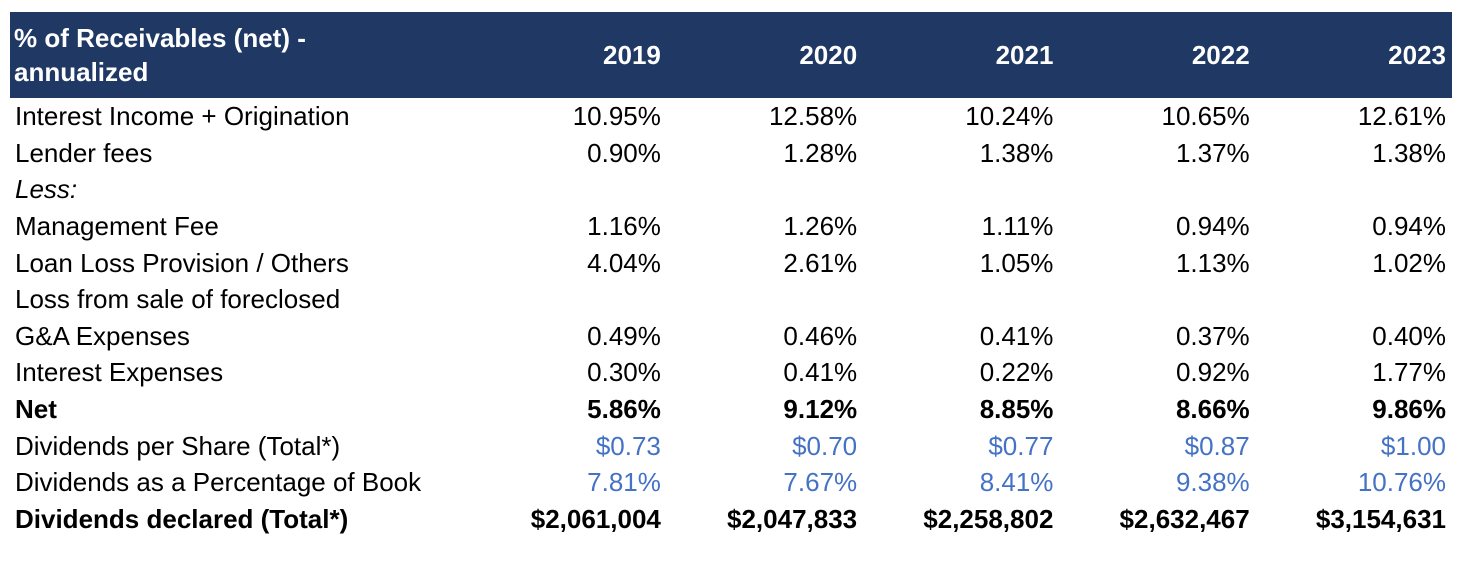  Describe the element at coordinates (1016, 335) in the screenshot. I see `row-value-2021: 0.41%` at that location.